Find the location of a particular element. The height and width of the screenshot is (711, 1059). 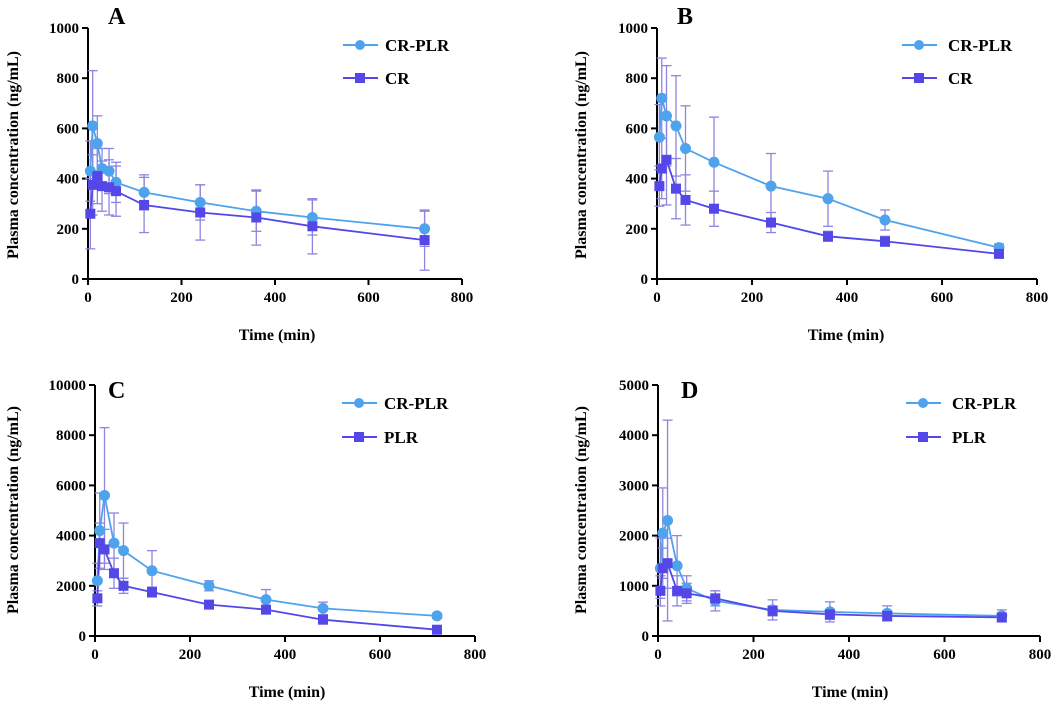

series-plr-errorbars is located at coordinates (267, 577).